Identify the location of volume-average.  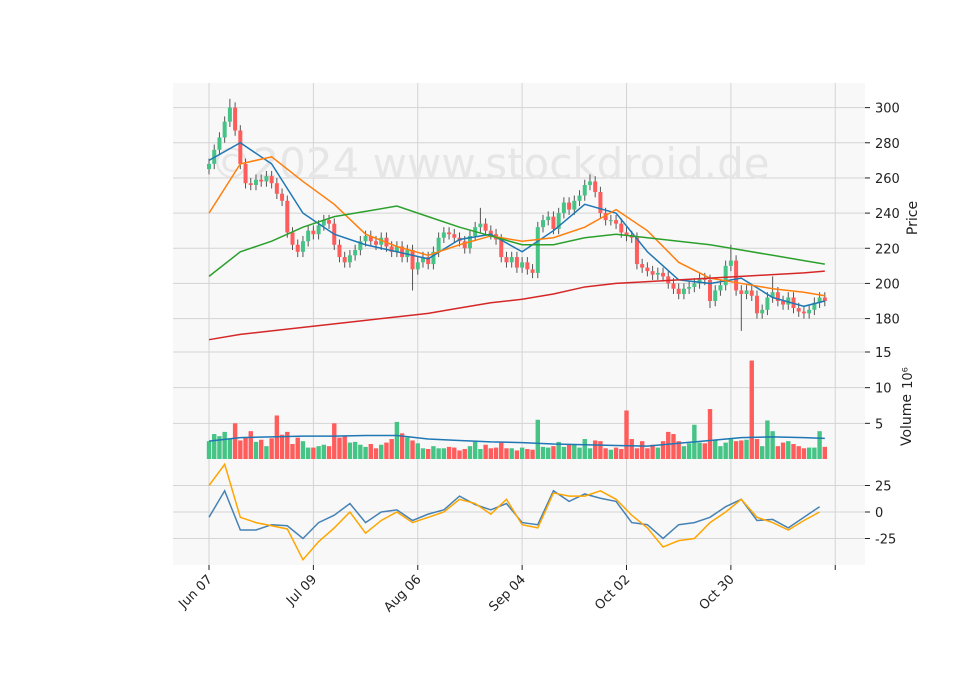
(516, 440).